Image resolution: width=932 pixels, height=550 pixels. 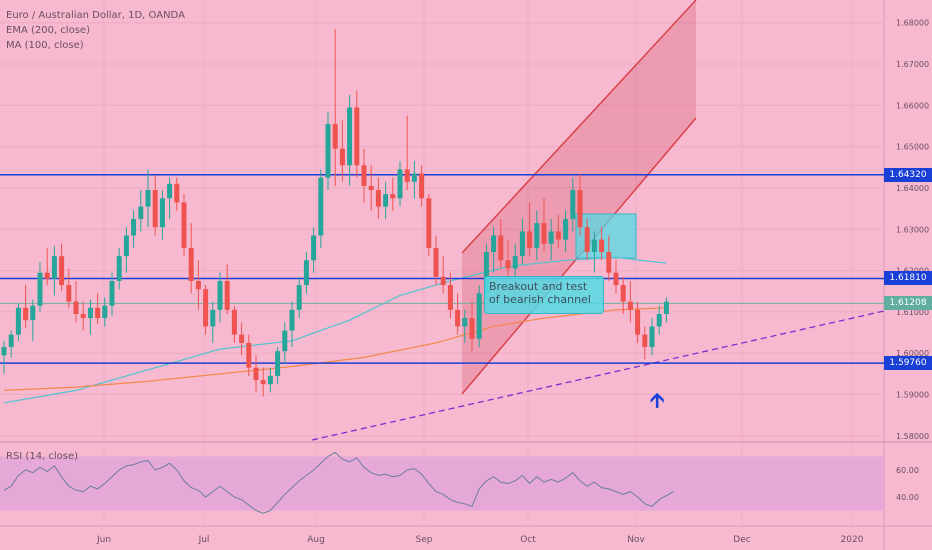 What do you see at coordinates (912, 23) in the screenshot?
I see `y-tick-label: 1.68000` at bounding box center [912, 23].